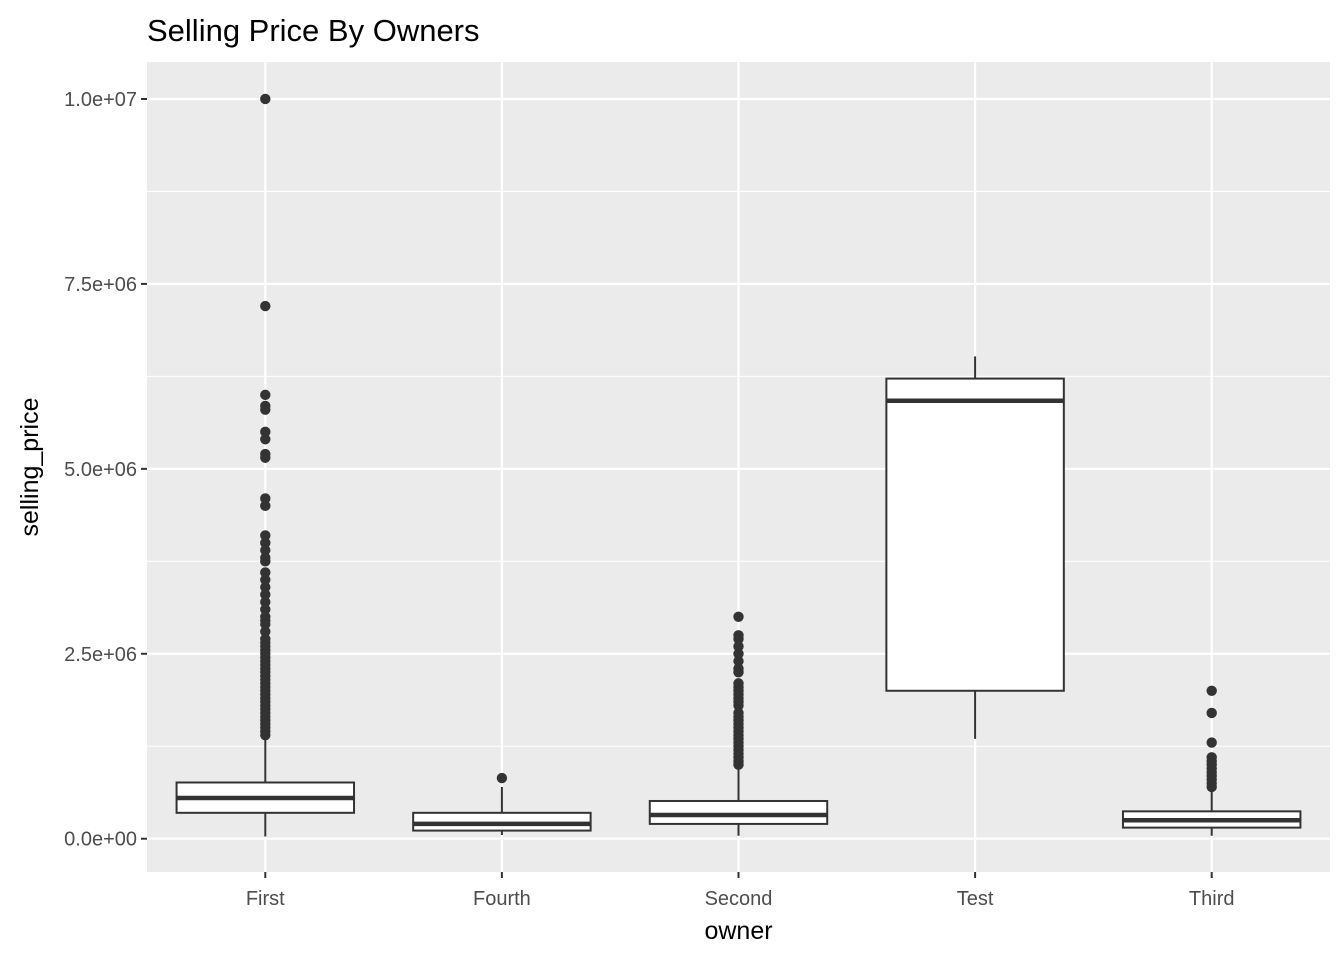 This screenshot has height=960, width=1344. I want to click on y-tick-label: 1.0e+07, so click(100, 100).